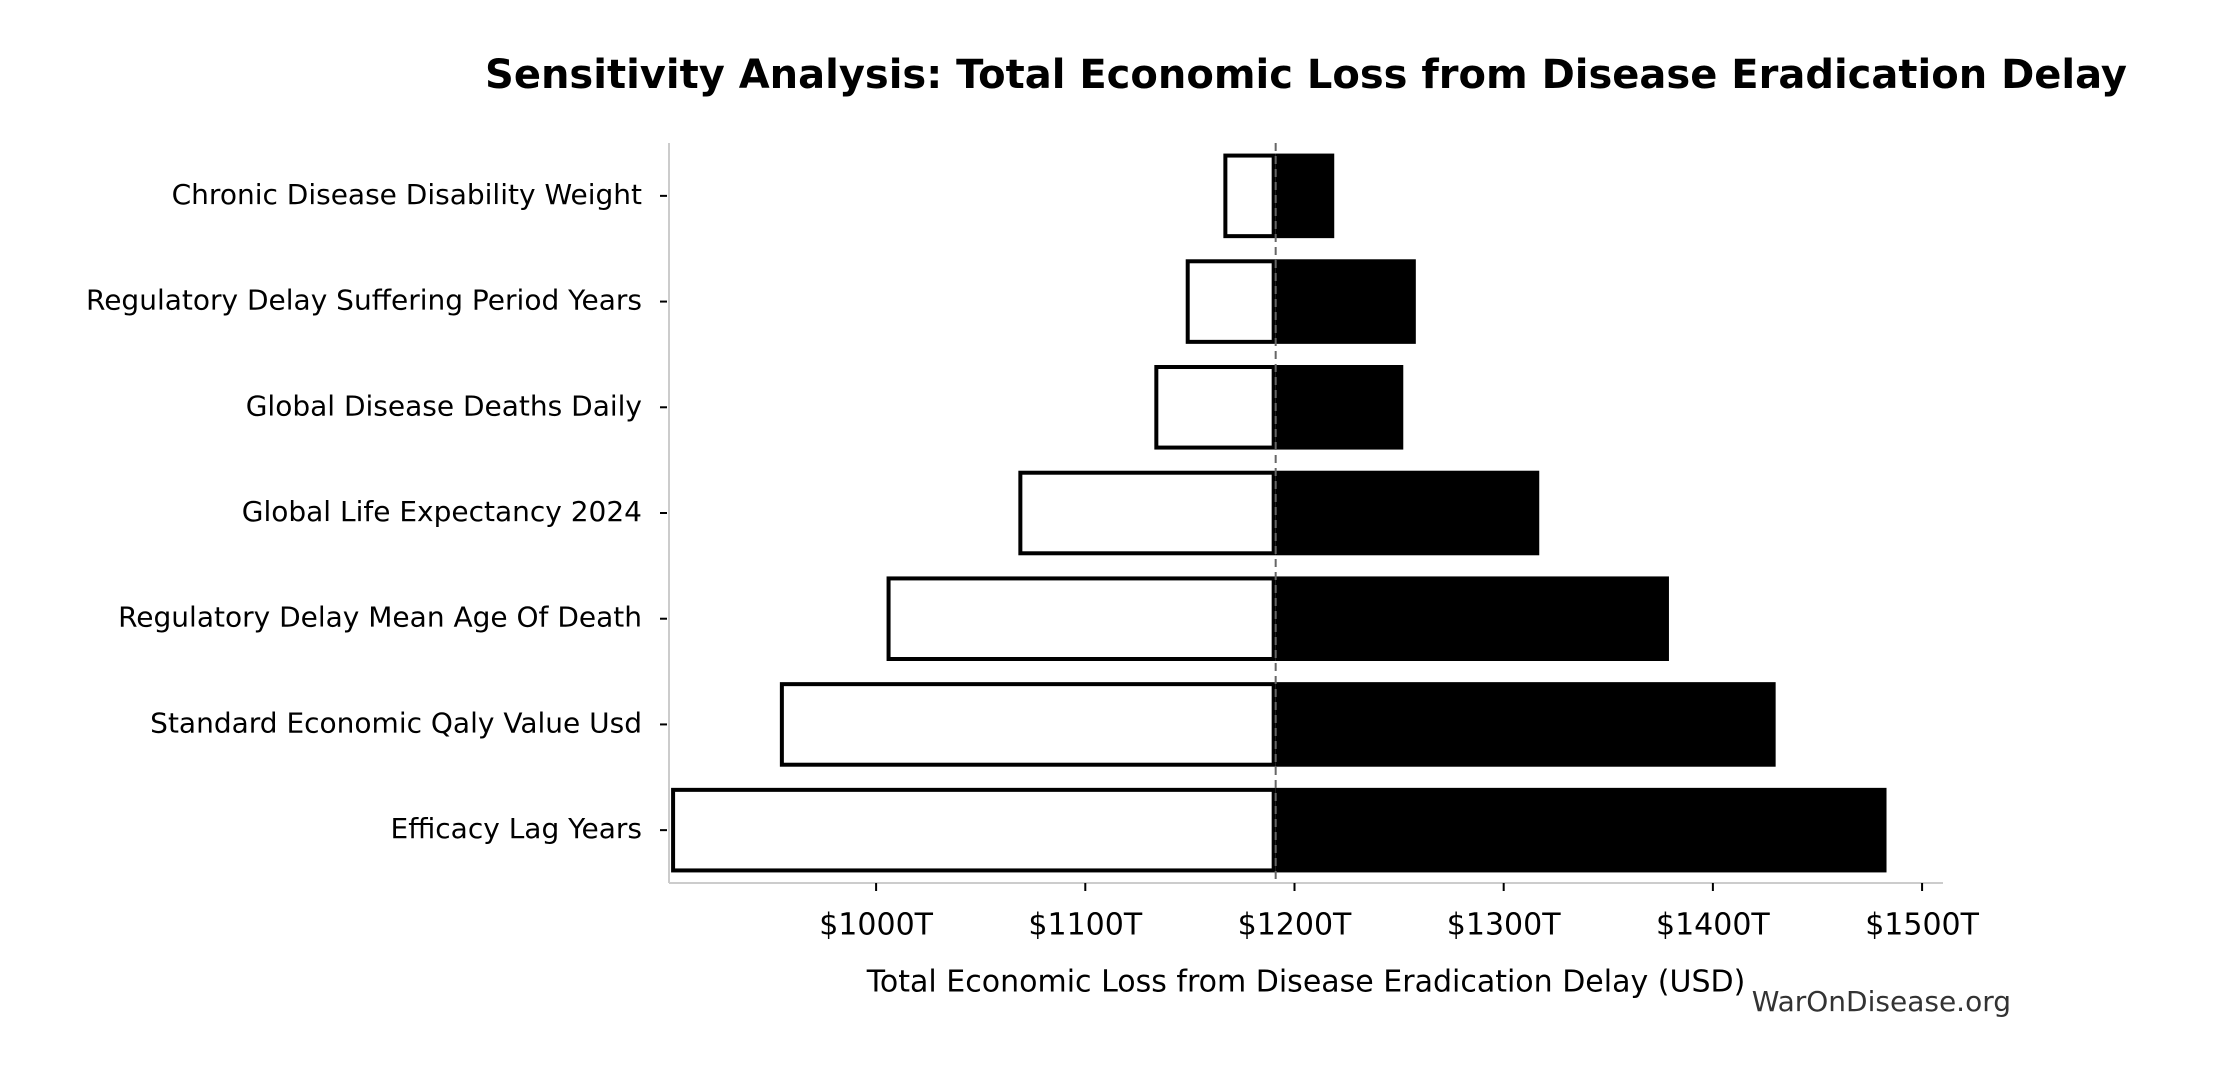 The image size is (2240, 1075). What do you see at coordinates (444, 405) in the screenshot?
I see `y-tick-label: Global Disease Deaths Daily` at bounding box center [444, 405].